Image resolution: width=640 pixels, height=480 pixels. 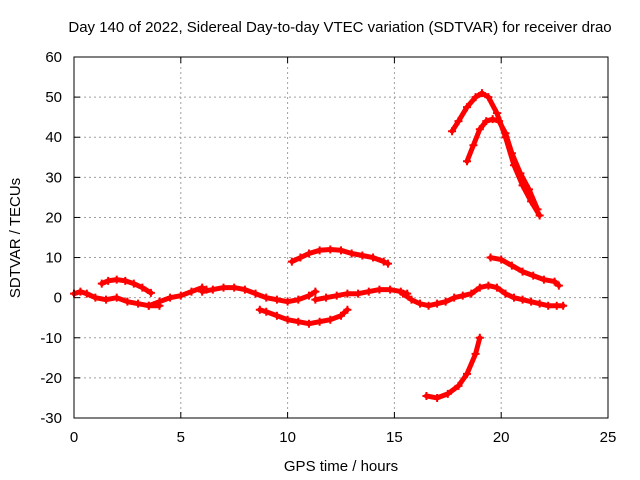 What do you see at coordinates (53, 137) in the screenshot?
I see `y-tick-label: 40` at bounding box center [53, 137].